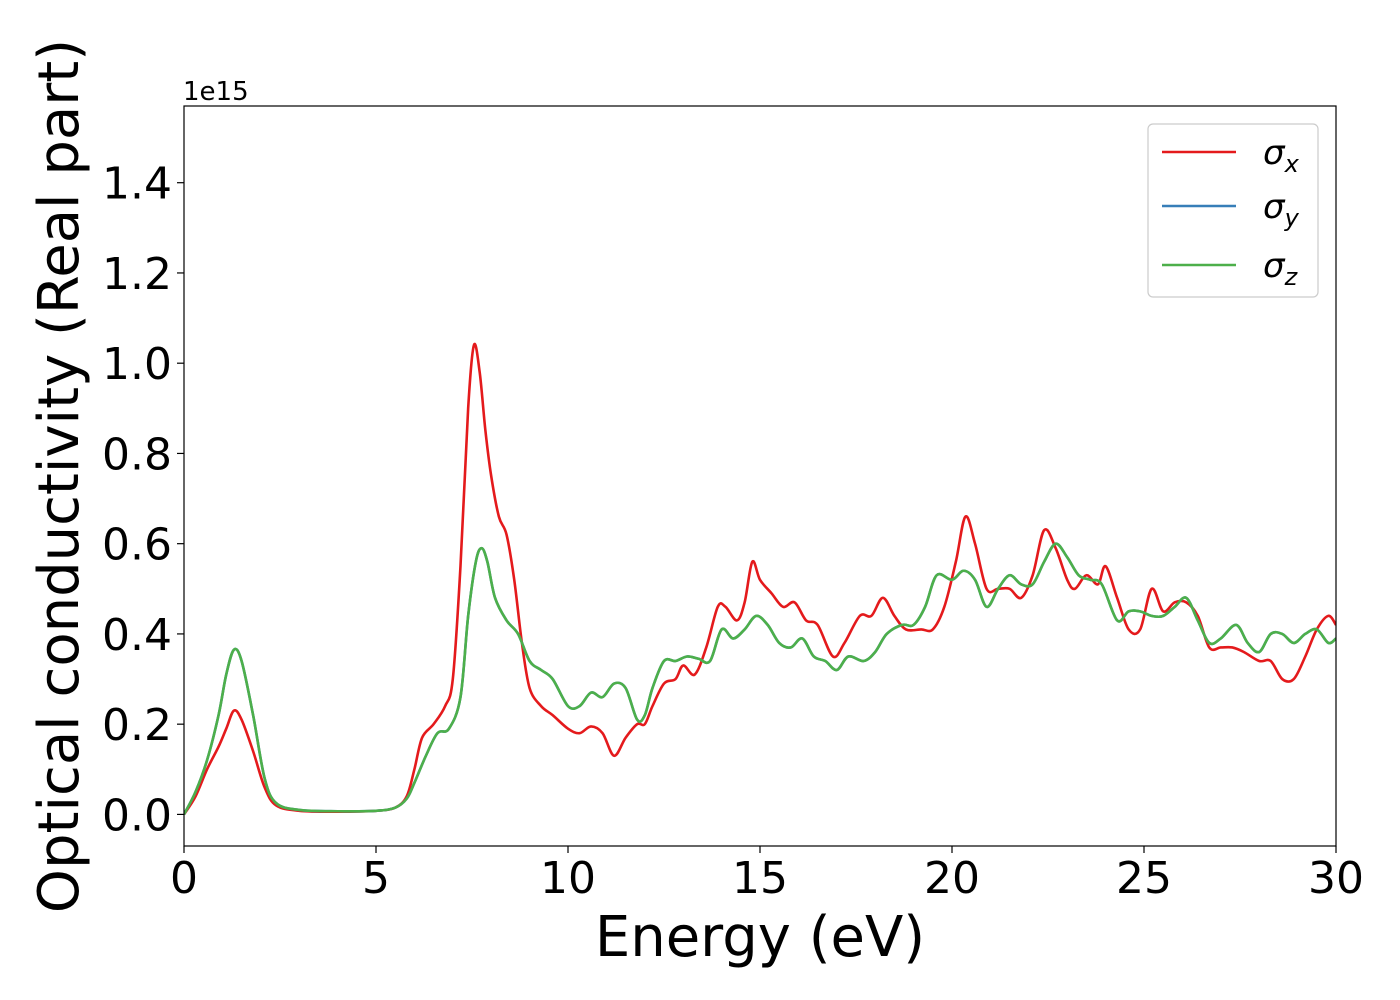 This screenshot has height=1000, width=1400. Describe the element at coordinates (1233, 210) in the screenshot. I see `legend-box` at that location.